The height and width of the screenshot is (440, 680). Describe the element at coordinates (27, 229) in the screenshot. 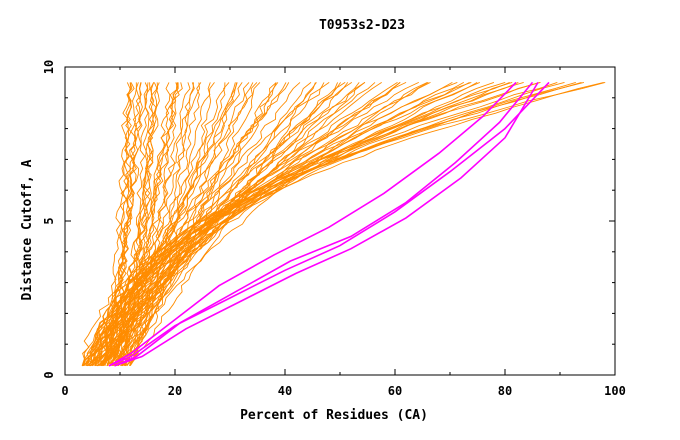

I see `y-axis-label: Distance Cutoff, A` at that location.